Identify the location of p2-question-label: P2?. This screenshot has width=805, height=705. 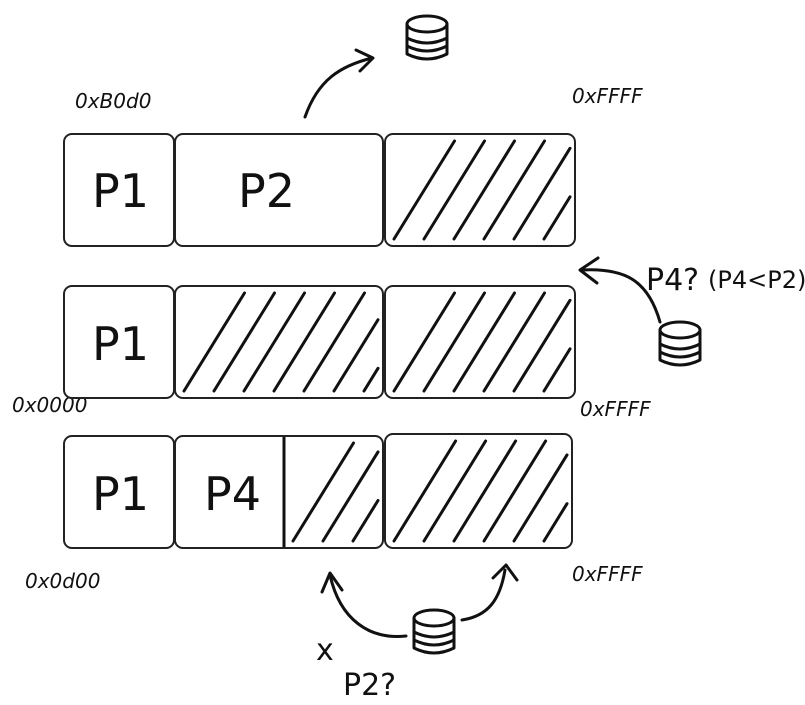
(369, 685).